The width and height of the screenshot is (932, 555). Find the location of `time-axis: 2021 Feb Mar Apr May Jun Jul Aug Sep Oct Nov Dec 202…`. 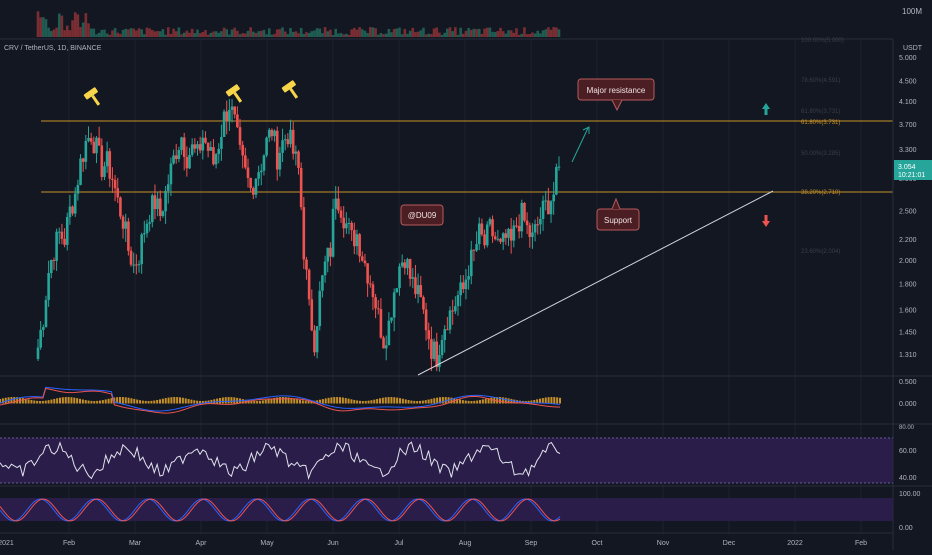

time-axis: 2021 Feb Mar Apr May Jun Jul Aug Sep Oct Nov Dec 202… is located at coordinates (433, 543).